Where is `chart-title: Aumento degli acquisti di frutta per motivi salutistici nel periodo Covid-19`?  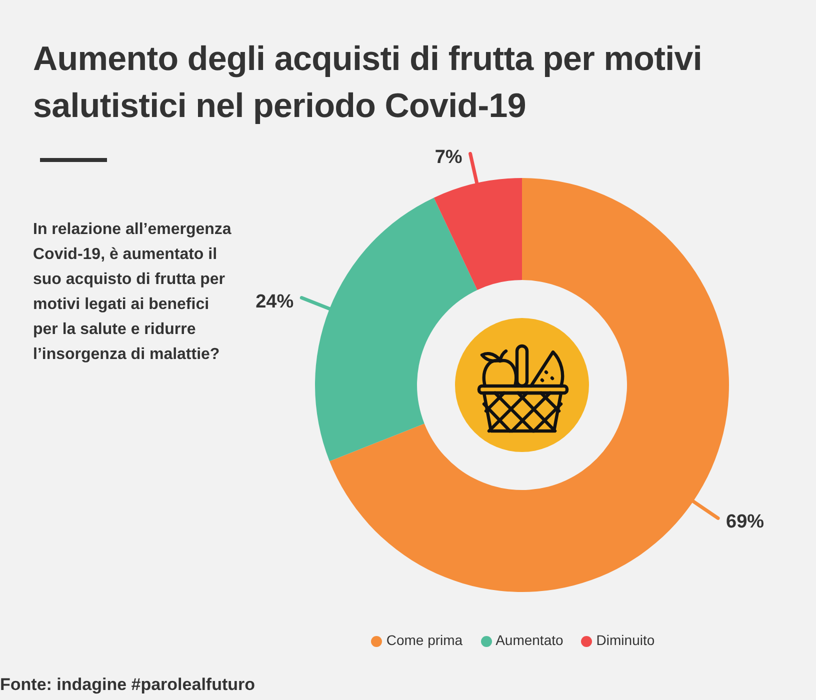 chart-title: Aumento degli acquisti di frutta per motivi salutistici nel periodo Covid-19 is located at coordinates (368, 83).